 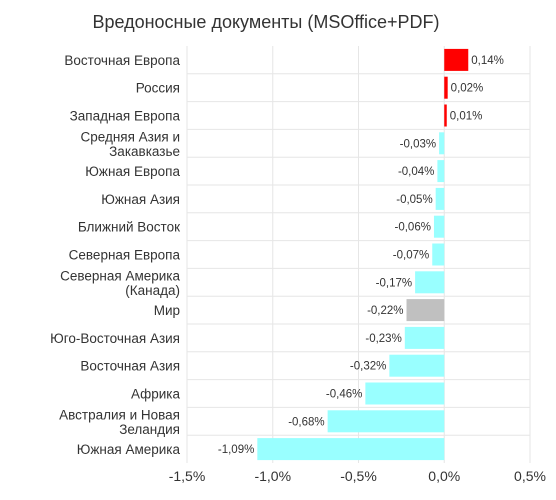 What do you see at coordinates (466, 117) in the screenshot?
I see `data-label: 0,01%` at bounding box center [466, 117].